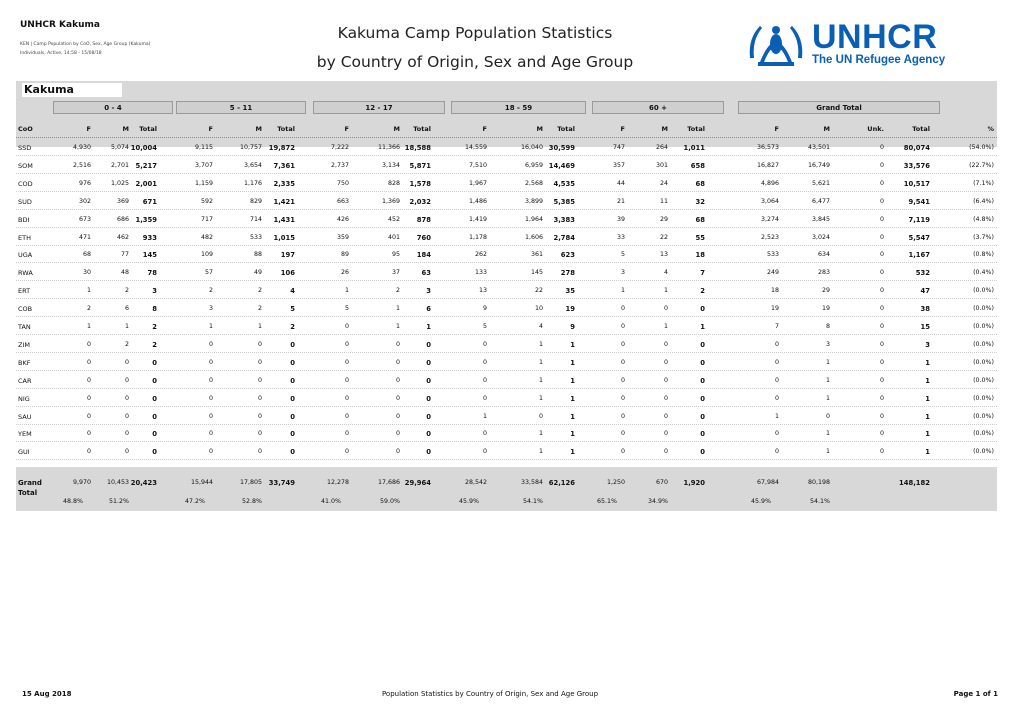  Describe the element at coordinates (337, 482) in the screenshot. I see `grand-total-cell: 12,278` at that location.